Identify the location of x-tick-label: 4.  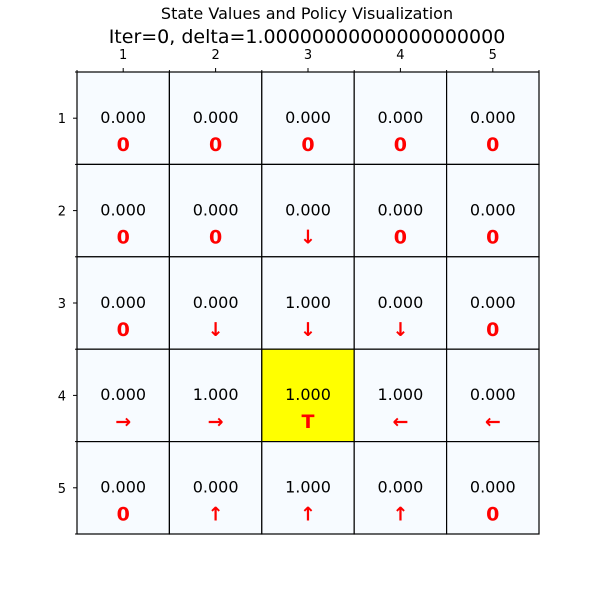
(400, 55).